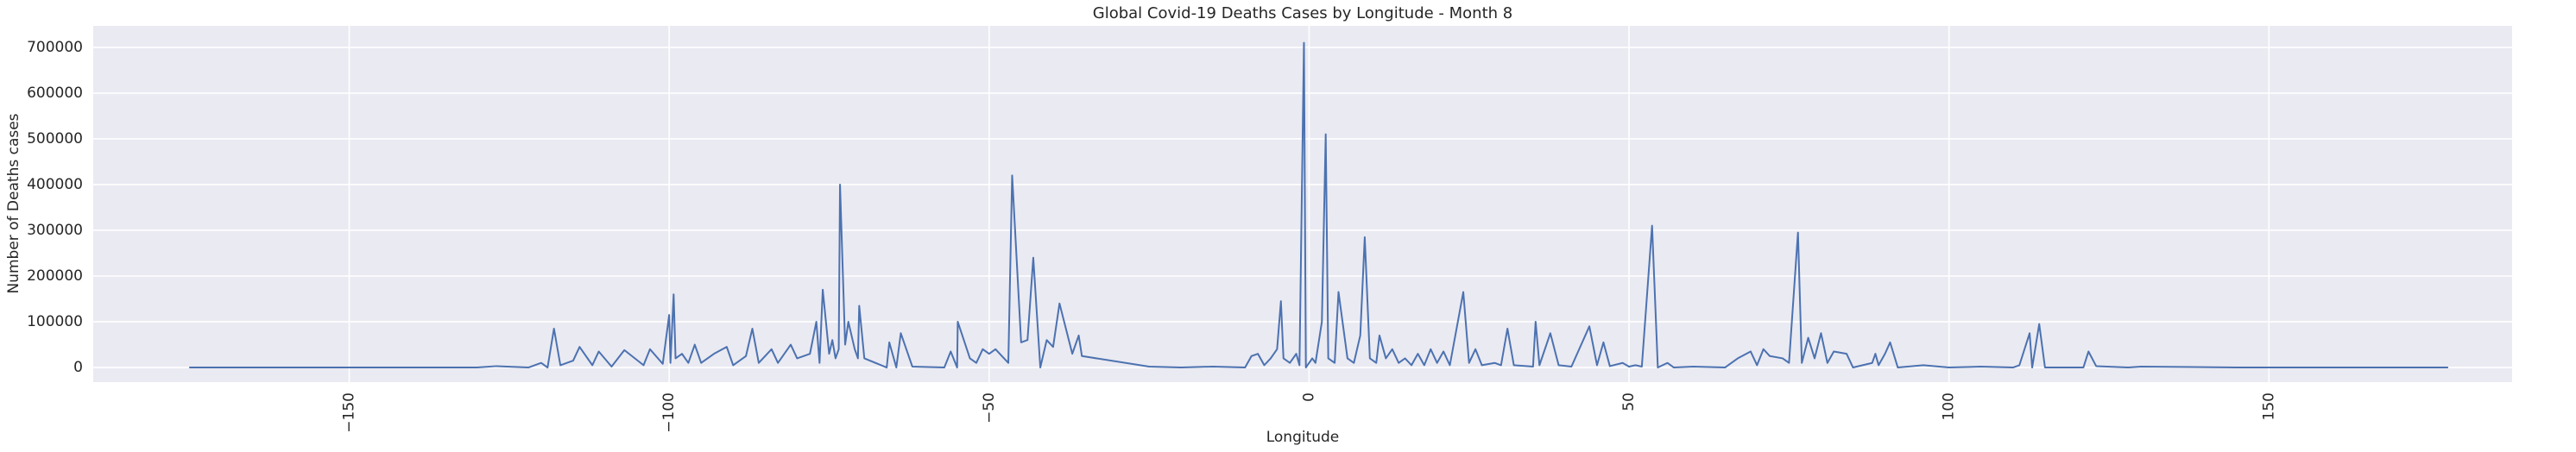 The image size is (2576, 452). Describe the element at coordinates (55, 139) in the screenshot. I see `y-tick-label: 500000` at that location.